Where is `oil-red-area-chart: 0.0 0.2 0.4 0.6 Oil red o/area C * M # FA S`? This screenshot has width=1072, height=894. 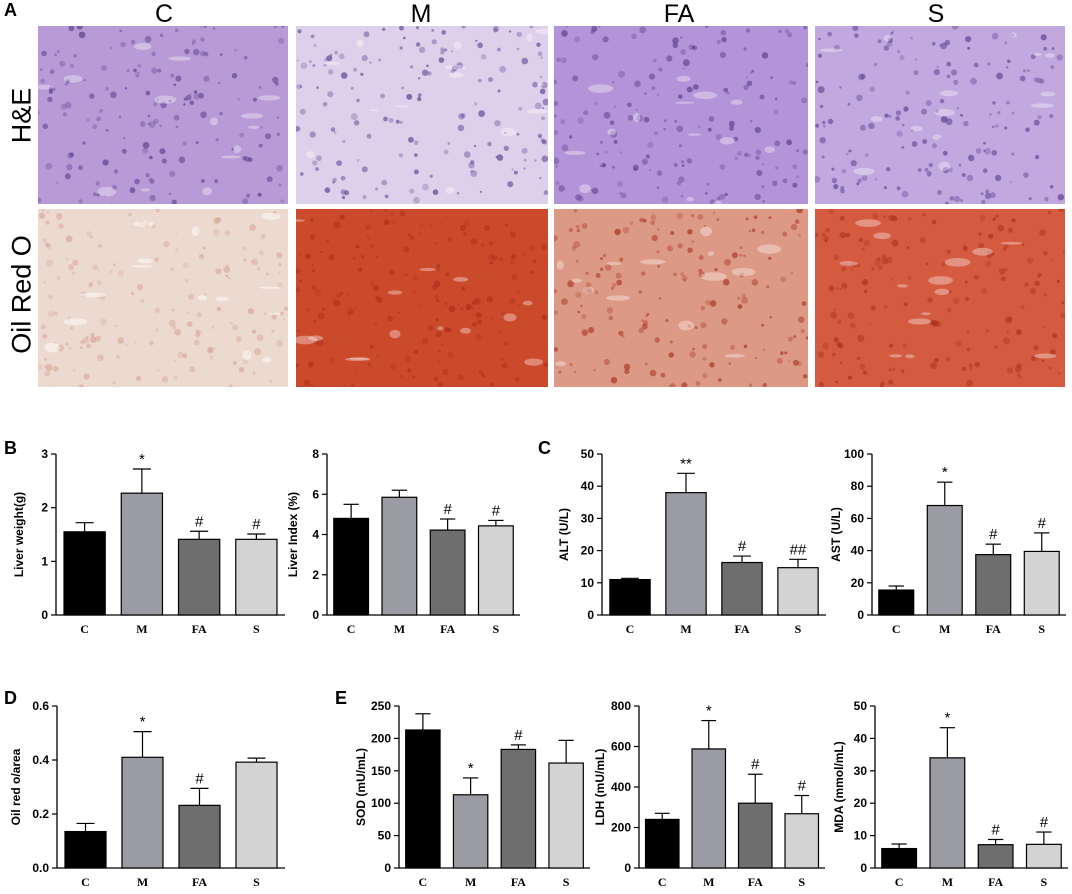
oil-red-area-chart: 0.0 0.2 0.4 0.6 Oil red o/area C * M # FA S is located at coordinates (147, 794).